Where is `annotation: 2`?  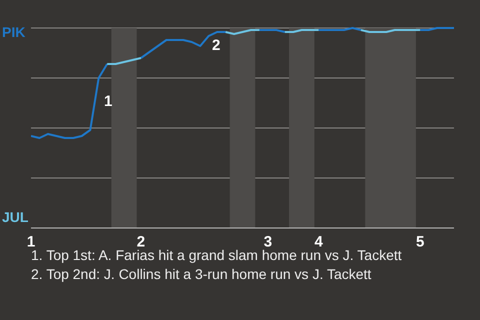
annotation: 2 is located at coordinates (216, 45).